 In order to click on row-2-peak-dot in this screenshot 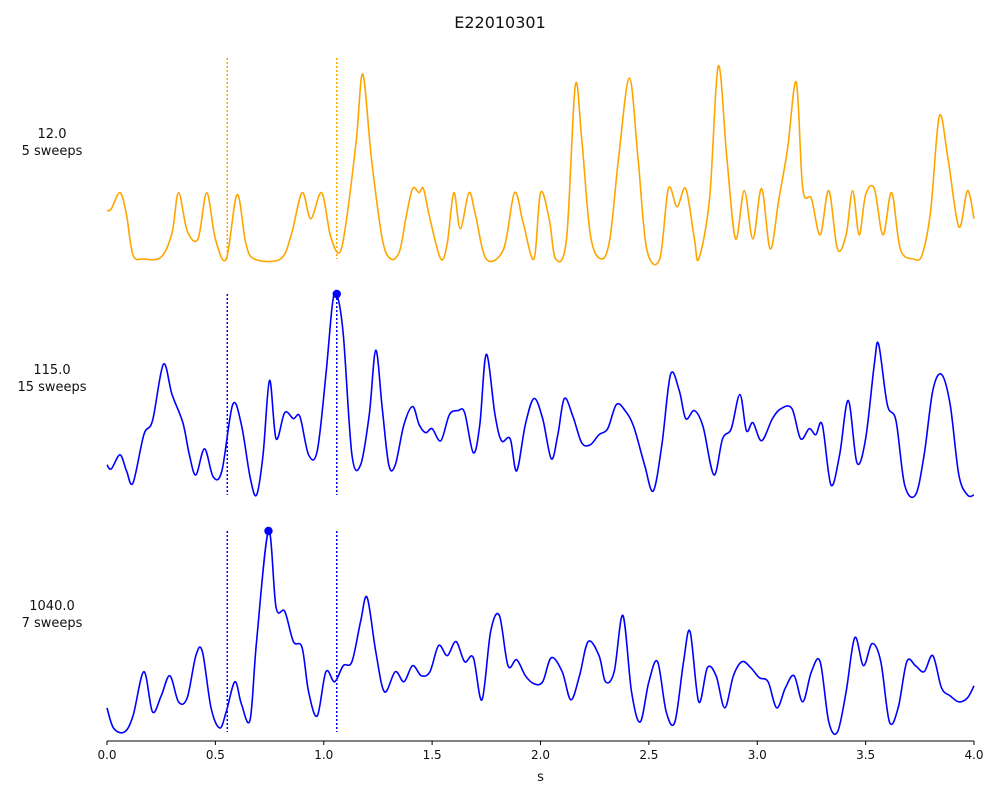, I will do `click(336, 294)`.